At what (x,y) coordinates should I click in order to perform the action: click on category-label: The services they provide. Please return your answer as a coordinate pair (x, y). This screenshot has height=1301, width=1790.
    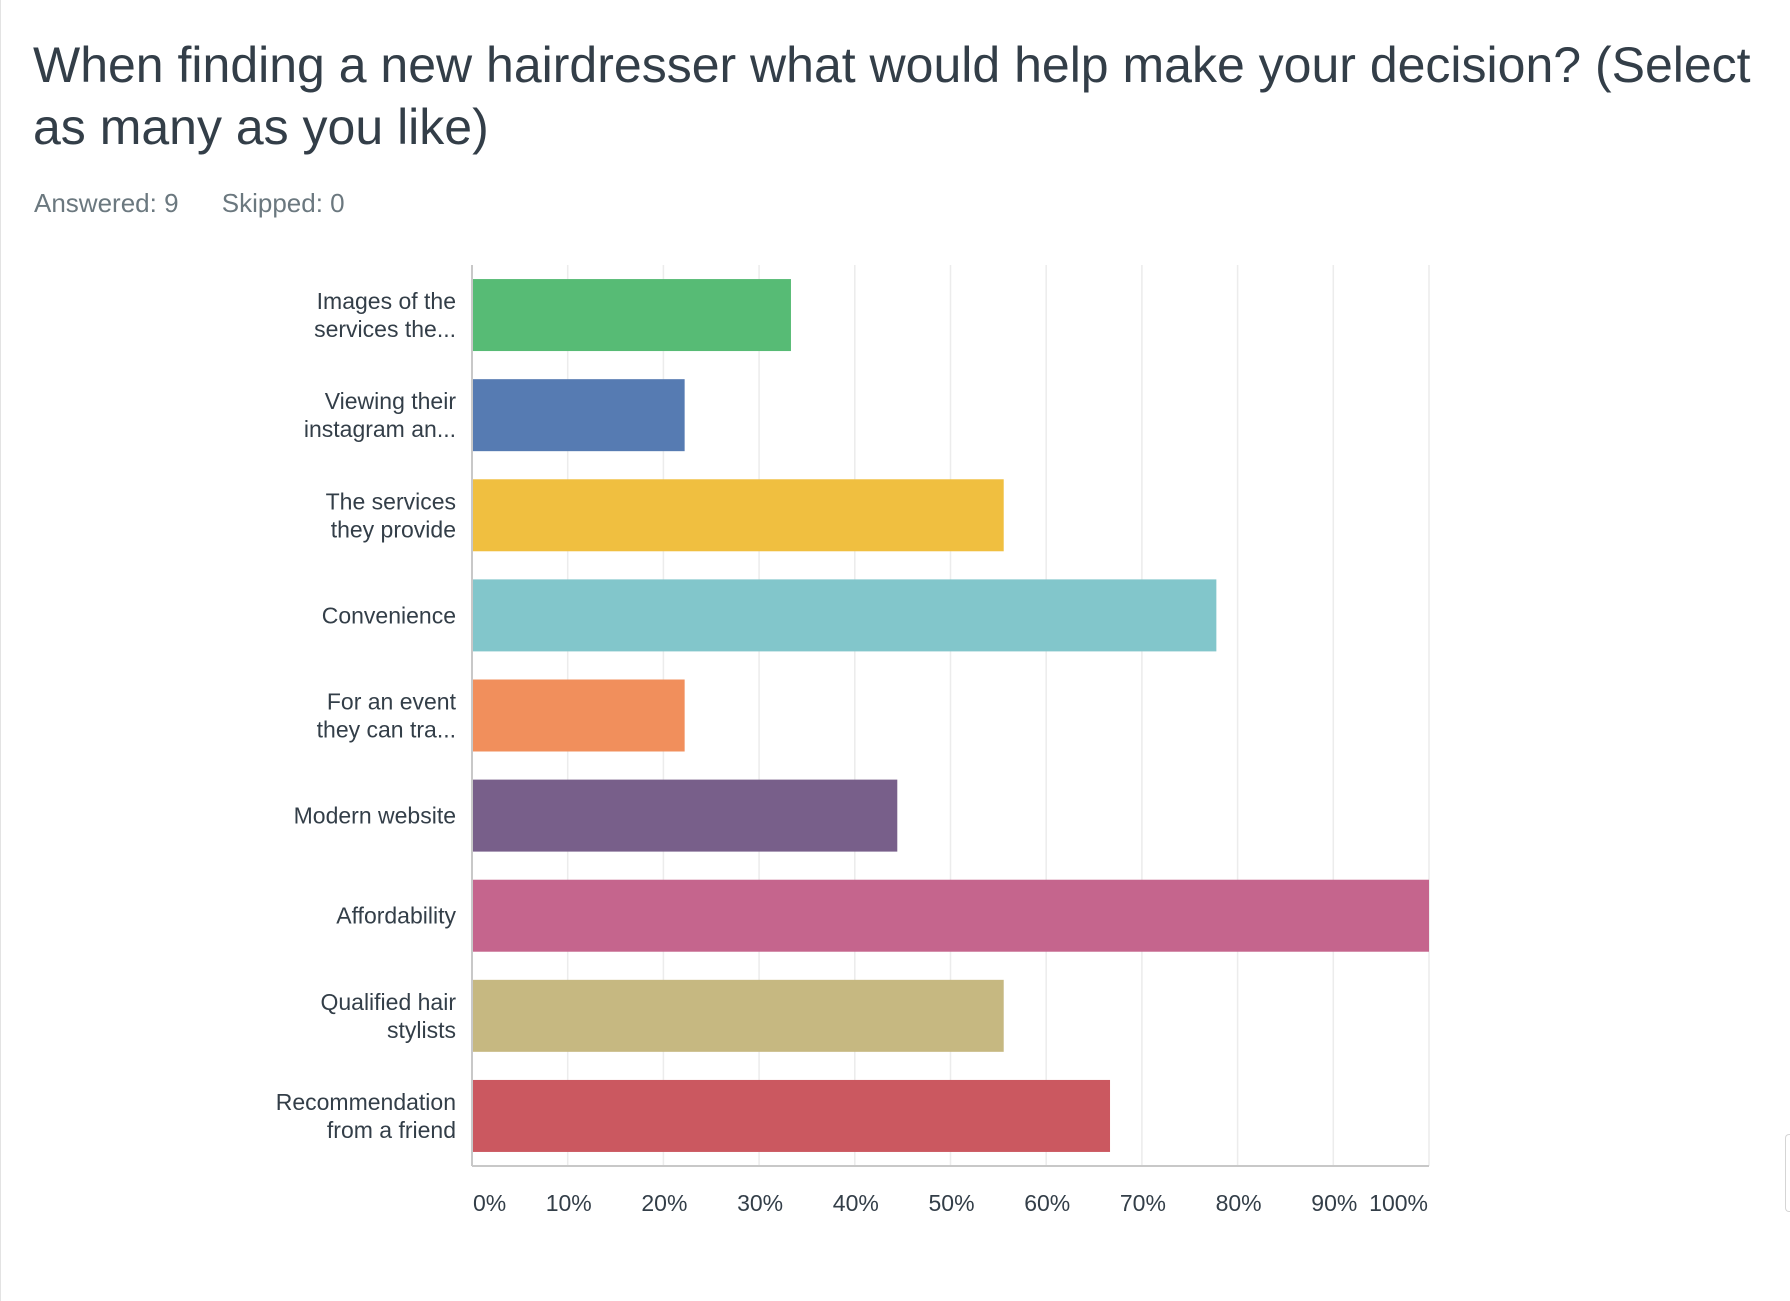
    Looking at the image, I should click on (391, 515).